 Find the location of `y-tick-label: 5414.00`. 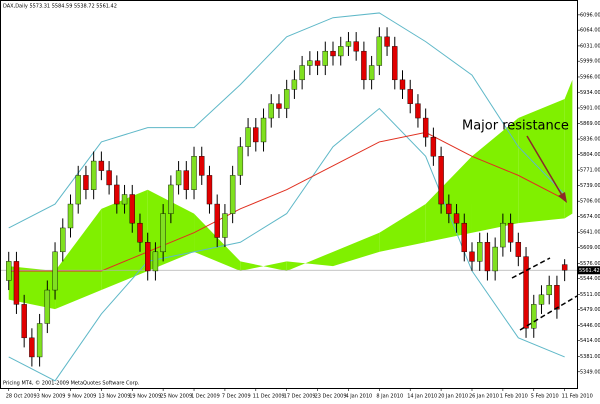

y-tick-label: 5414.00 is located at coordinates (590, 341).